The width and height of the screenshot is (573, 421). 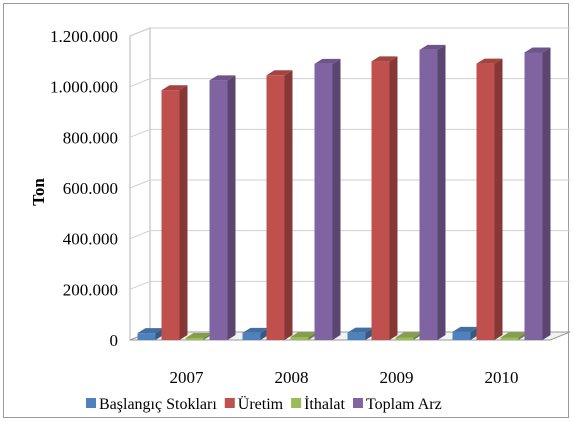 What do you see at coordinates (261, 404) in the screenshot?
I see `legend-label: Üretim` at bounding box center [261, 404].